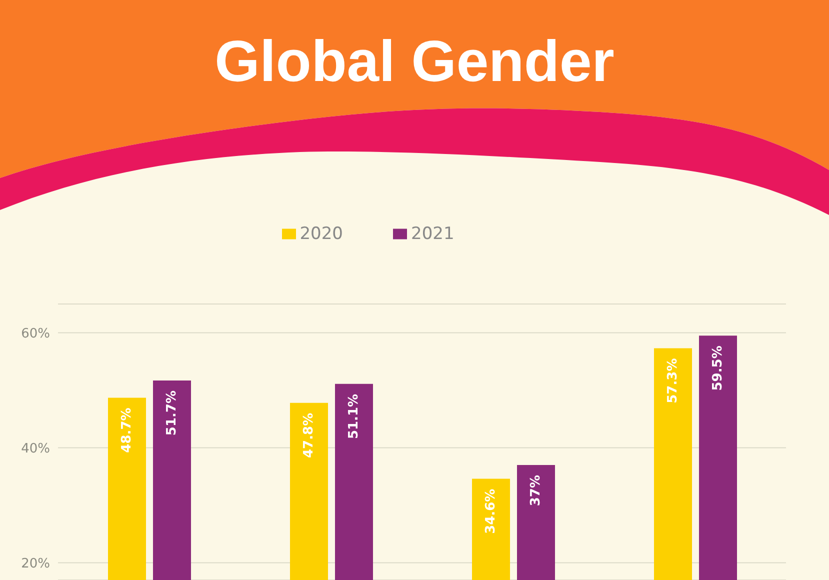 The height and width of the screenshot is (580, 829). I want to click on data-label: 48.7%, so click(127, 430).